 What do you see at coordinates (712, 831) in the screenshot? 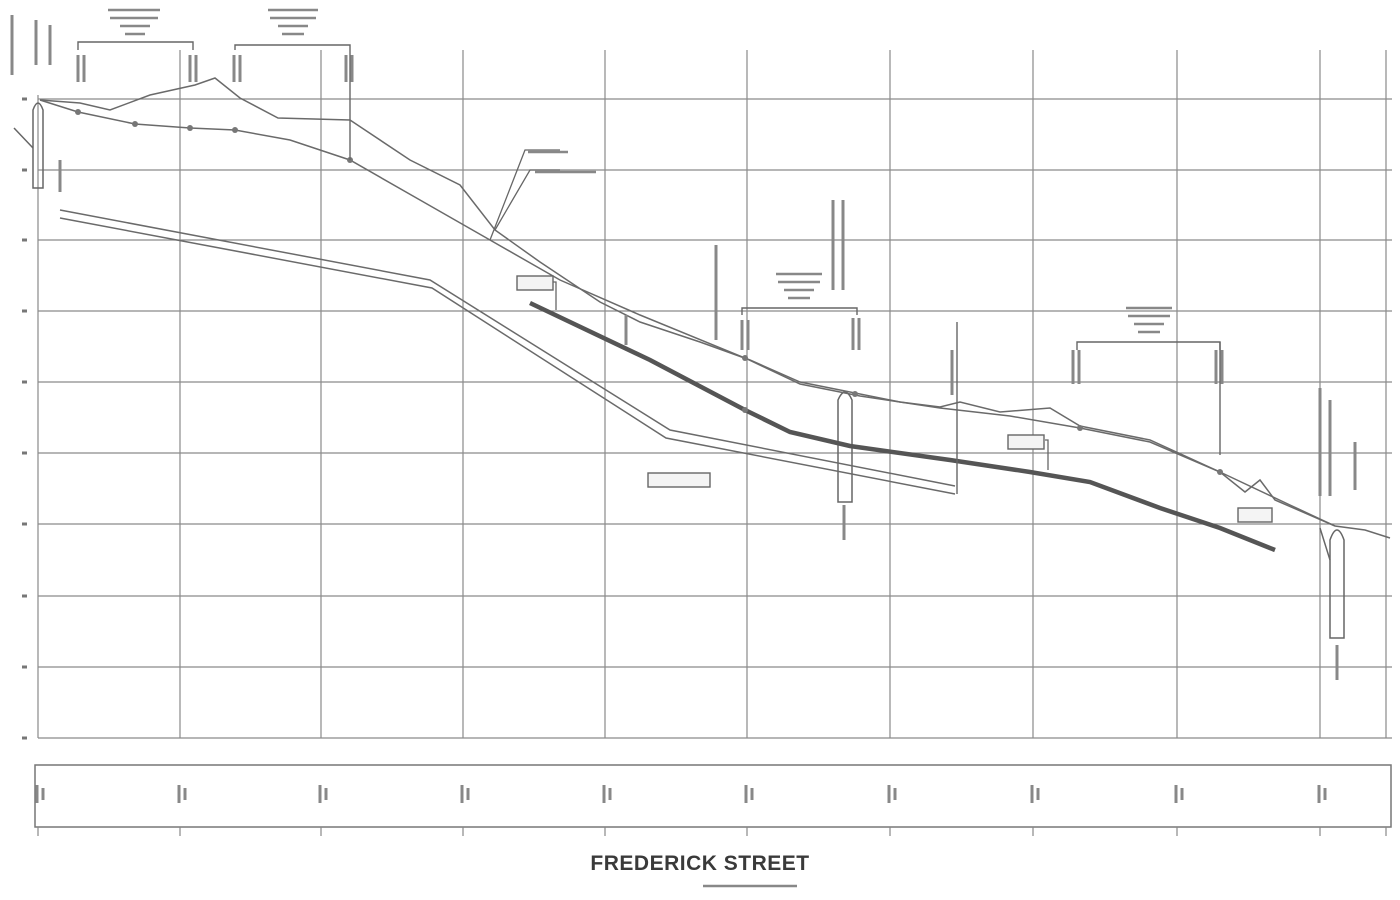
I see `station-band-ticks` at bounding box center [712, 831].